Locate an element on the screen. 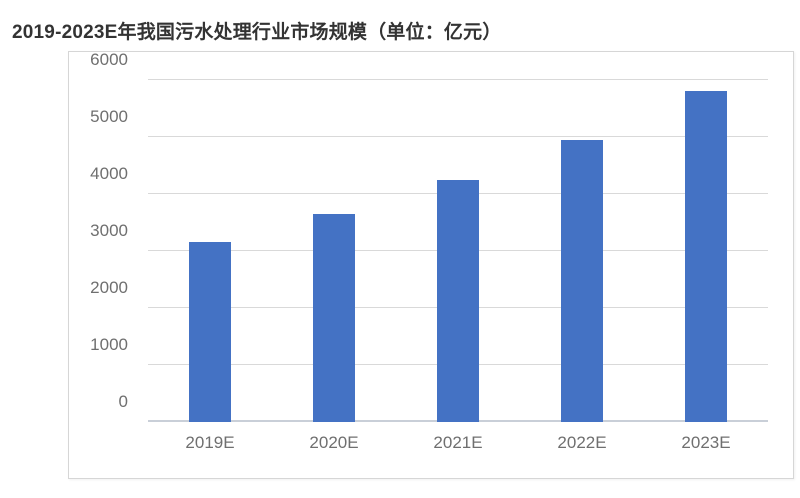  y-axis-labels: 0 1000 2000 3000 4000 5000 6000 is located at coordinates (98, 236).